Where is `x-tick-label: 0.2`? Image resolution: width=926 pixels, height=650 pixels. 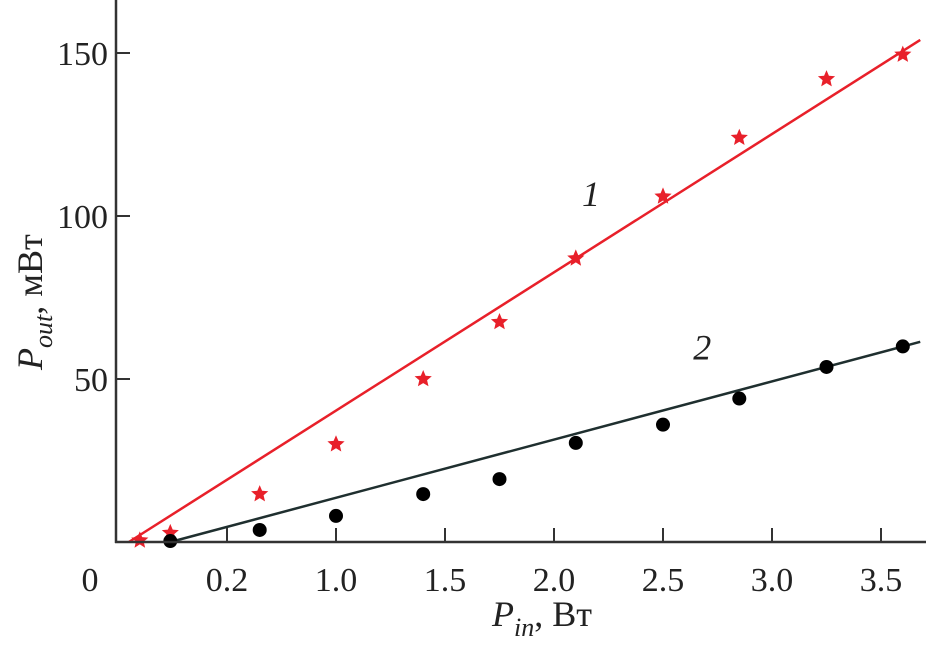
x-tick-label: 0.2 is located at coordinates (227, 580).